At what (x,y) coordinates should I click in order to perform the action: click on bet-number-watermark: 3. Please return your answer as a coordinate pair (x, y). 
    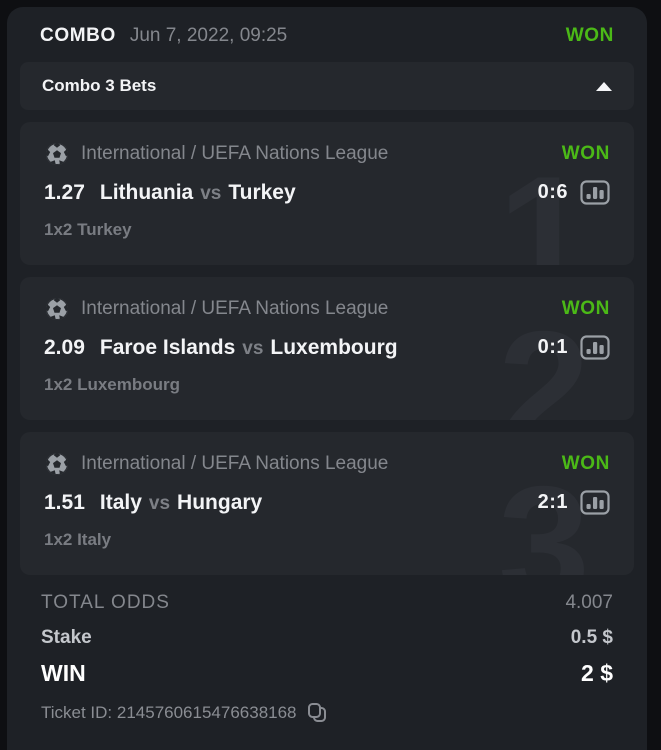
    Looking at the image, I should click on (544, 513).